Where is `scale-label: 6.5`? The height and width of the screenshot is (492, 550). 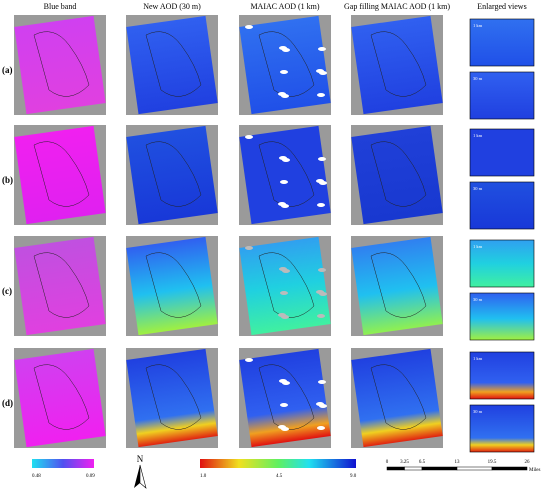
scale-label: 6.5 is located at coordinates (422, 462).